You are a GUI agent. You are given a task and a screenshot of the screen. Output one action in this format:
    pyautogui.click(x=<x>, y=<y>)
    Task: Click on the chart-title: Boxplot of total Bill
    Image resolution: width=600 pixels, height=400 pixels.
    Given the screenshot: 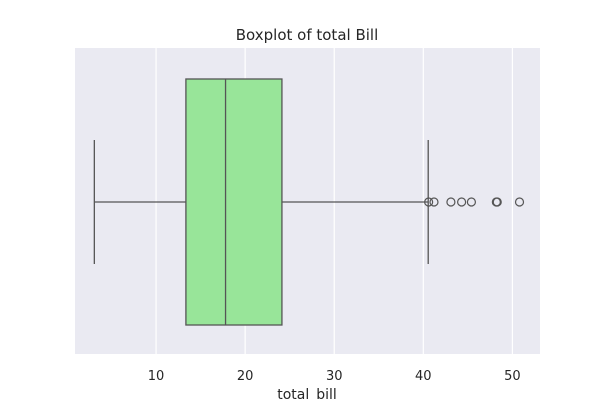 What is the action you would take?
    pyautogui.click(x=307, y=35)
    